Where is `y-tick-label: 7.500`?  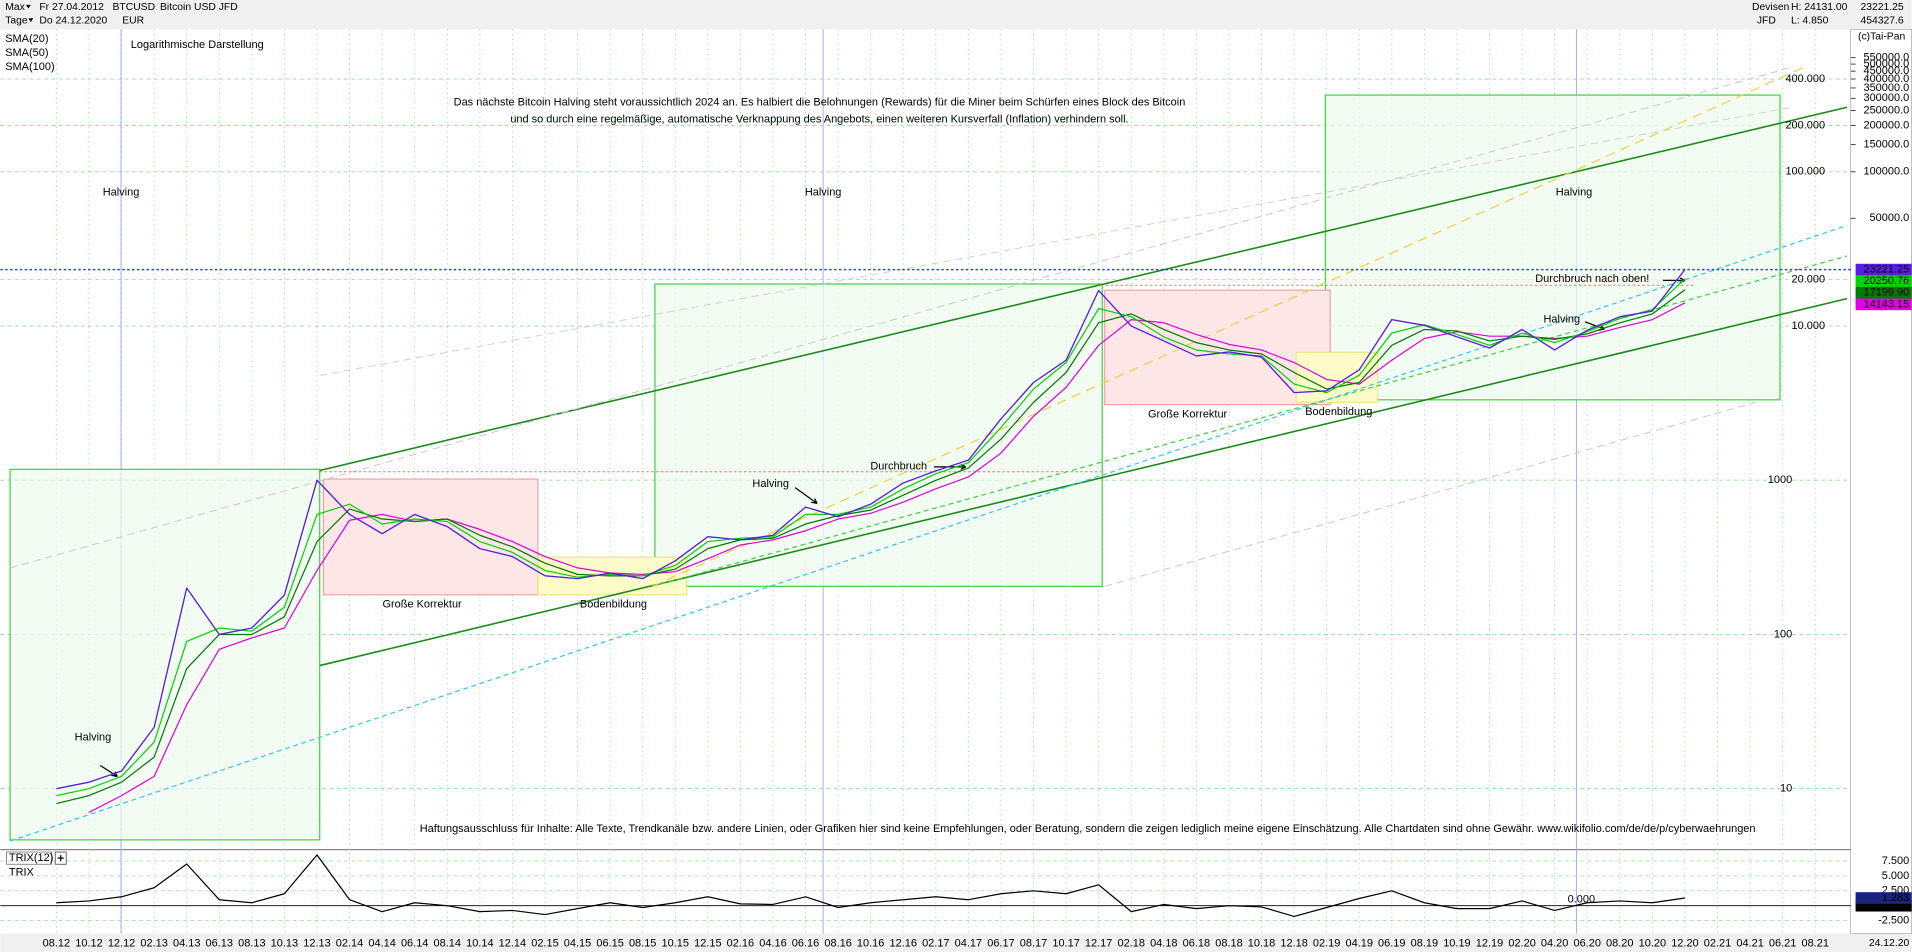 y-tick-label: 7.500 is located at coordinates (1895, 861).